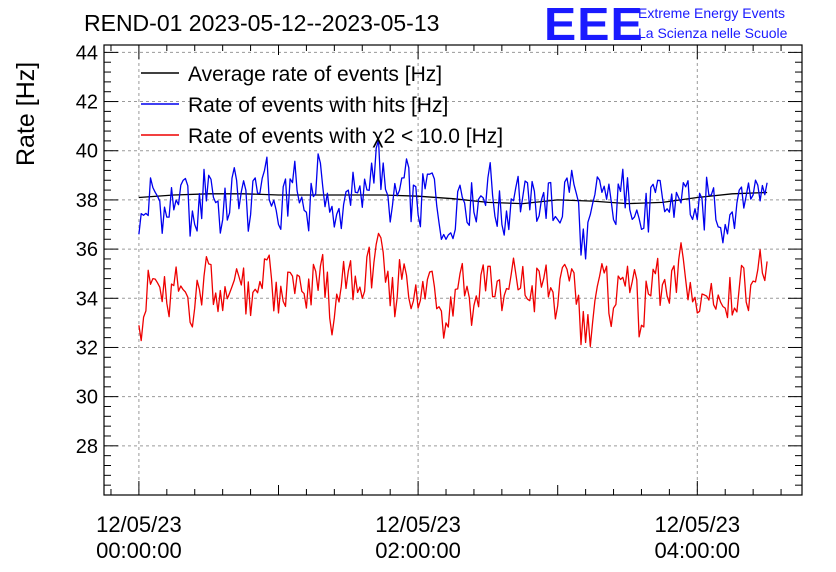  What do you see at coordinates (318, 105) in the screenshot?
I see `legend-label-hits: Rate of events with hits [Hz]` at bounding box center [318, 105].